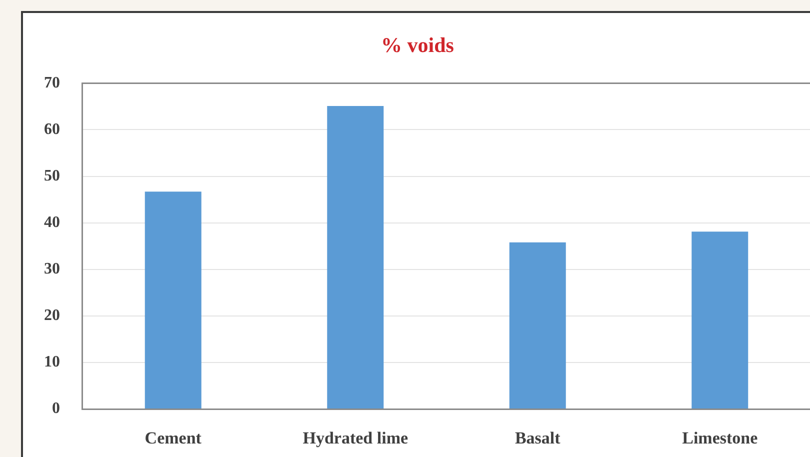 The image size is (810, 457). What do you see at coordinates (52, 362) in the screenshot?
I see `y-tick-label: 10` at bounding box center [52, 362].